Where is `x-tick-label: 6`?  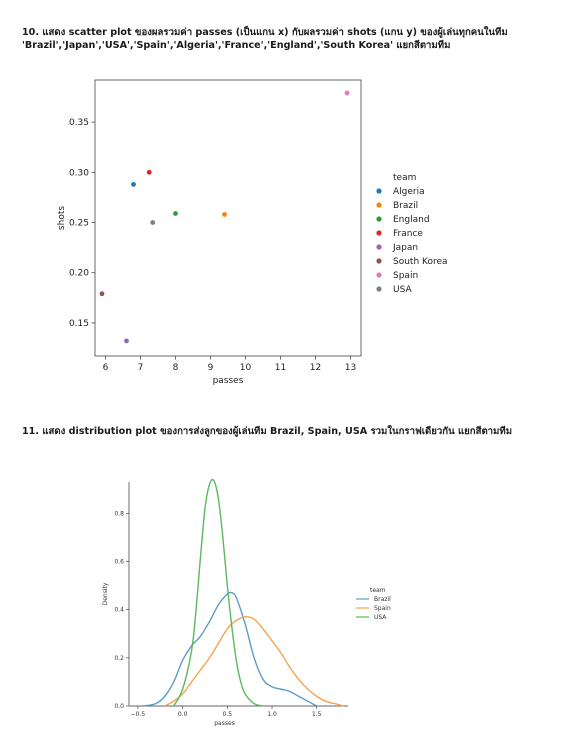
x-tick-label: 6 is located at coordinates (106, 368).